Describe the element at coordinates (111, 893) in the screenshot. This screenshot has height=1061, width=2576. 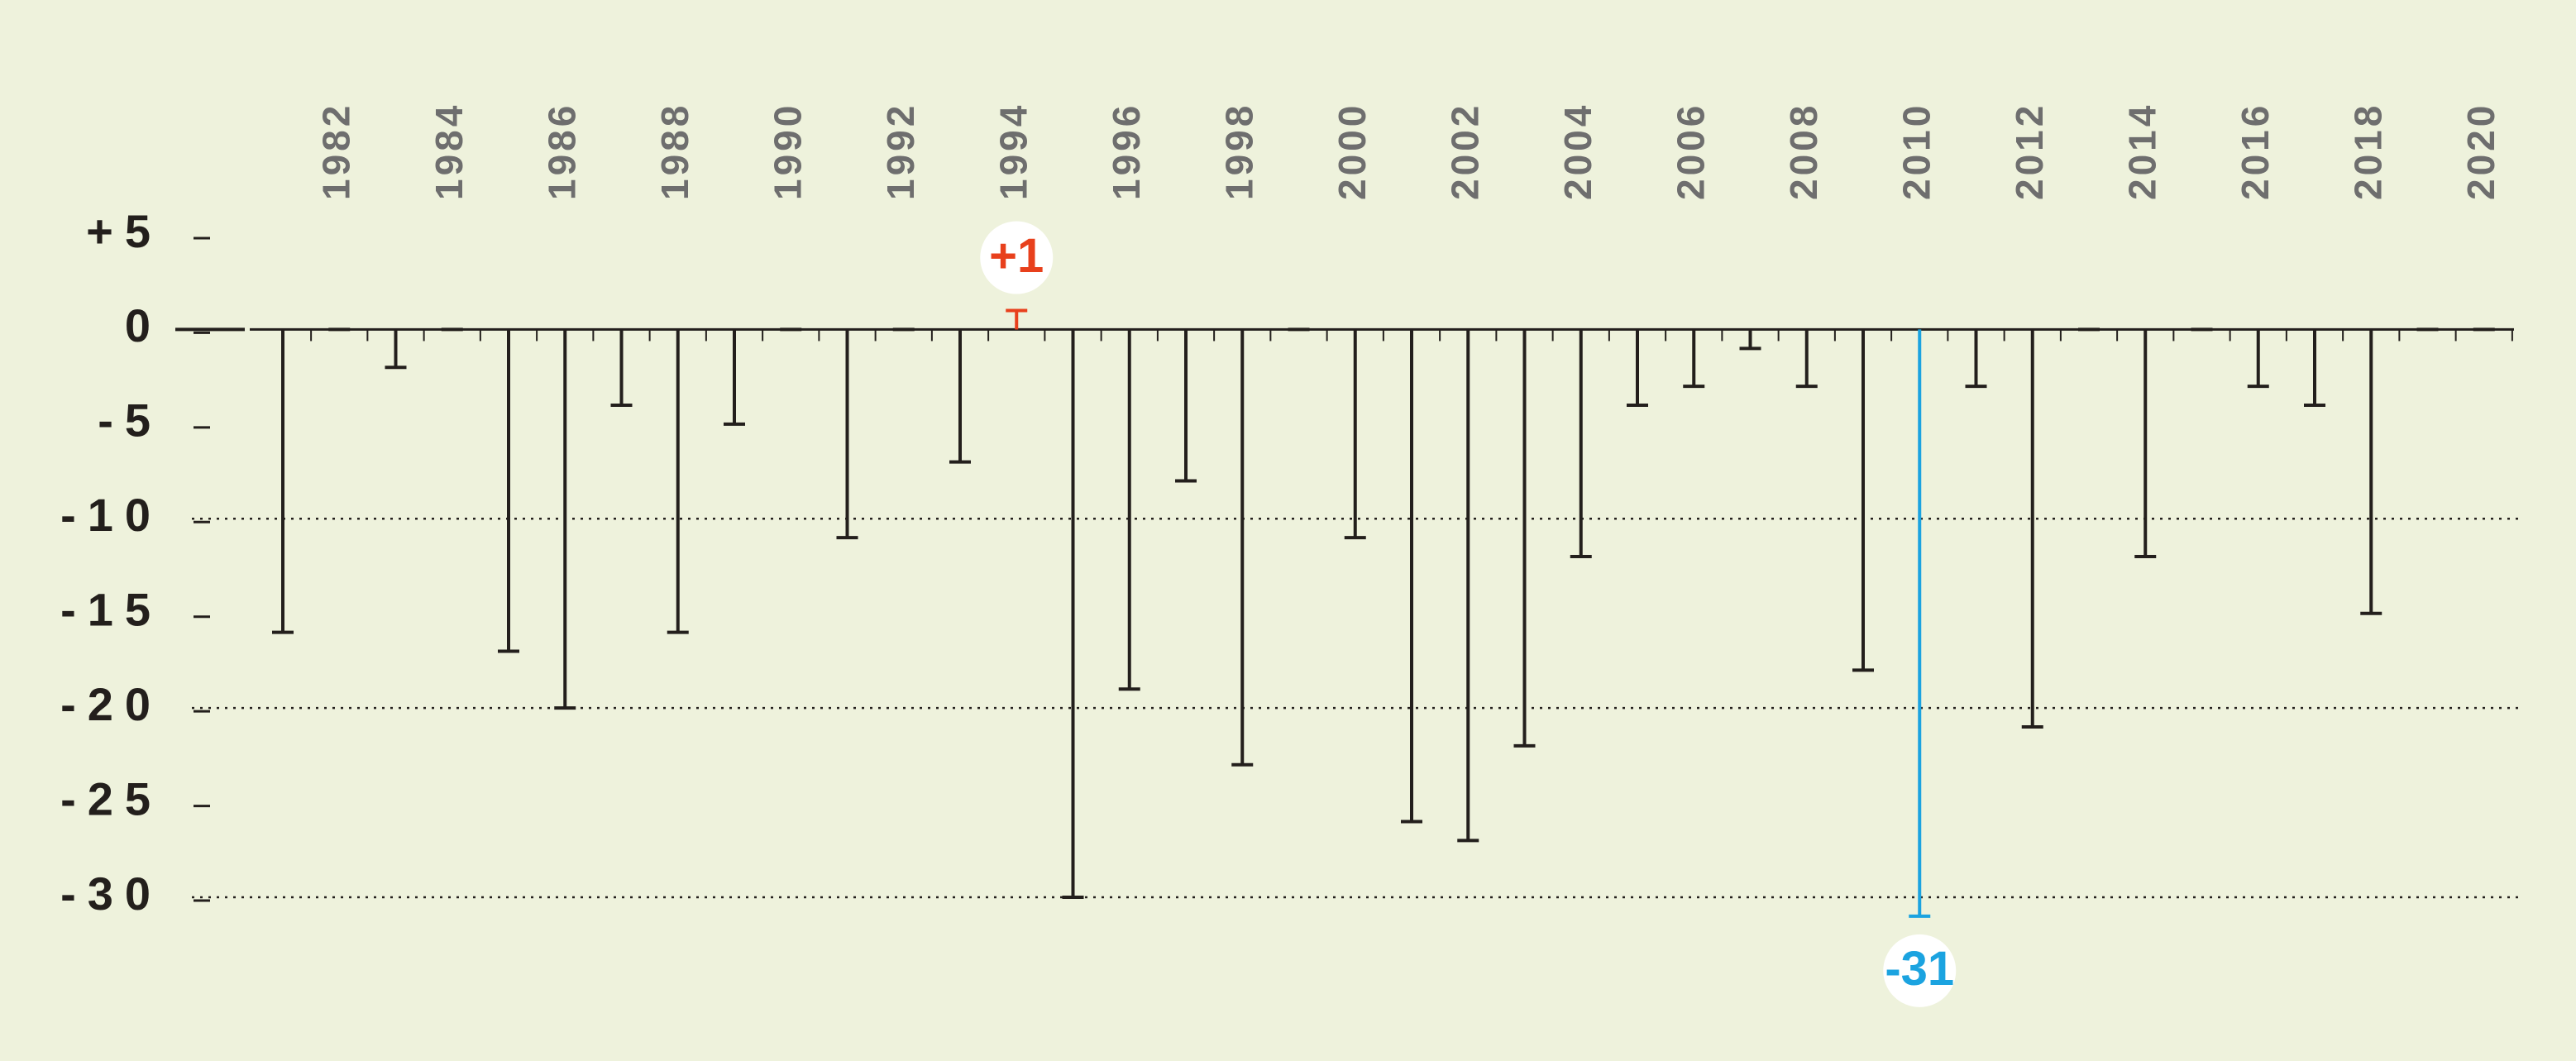
I see `y-tick-label: -30` at that location.